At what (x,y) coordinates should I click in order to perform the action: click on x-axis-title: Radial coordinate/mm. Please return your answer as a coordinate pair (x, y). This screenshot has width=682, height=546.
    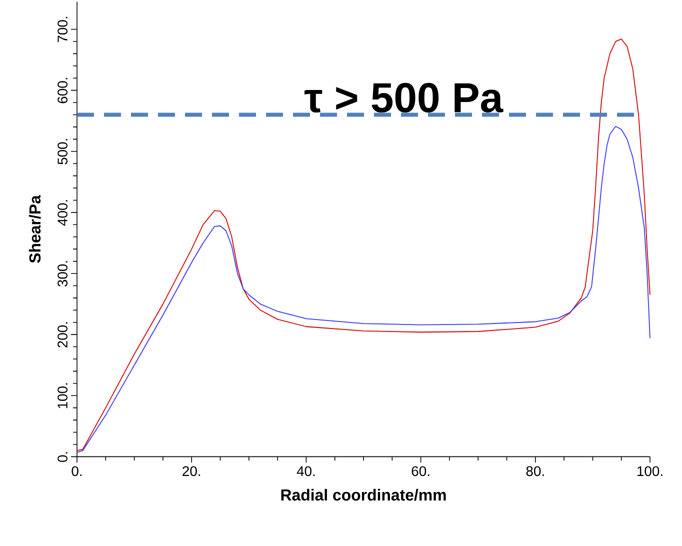
    Looking at the image, I should click on (363, 494).